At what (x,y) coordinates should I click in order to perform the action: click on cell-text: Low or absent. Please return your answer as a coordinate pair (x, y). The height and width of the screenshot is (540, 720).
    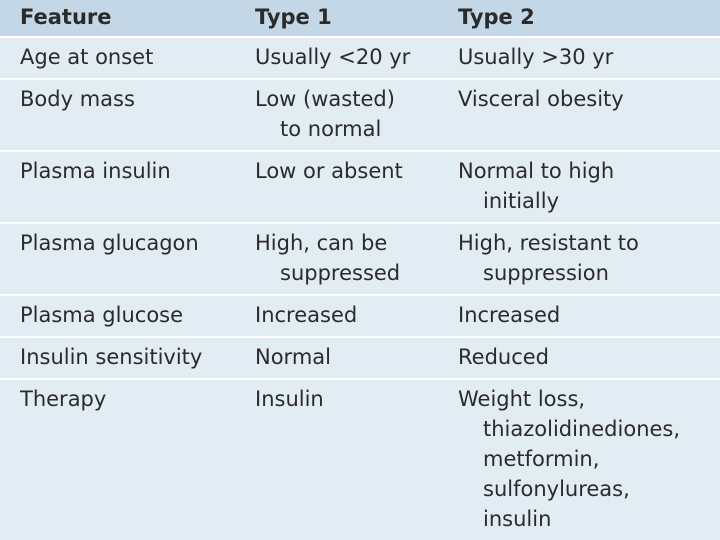
    Looking at the image, I should click on (329, 171).